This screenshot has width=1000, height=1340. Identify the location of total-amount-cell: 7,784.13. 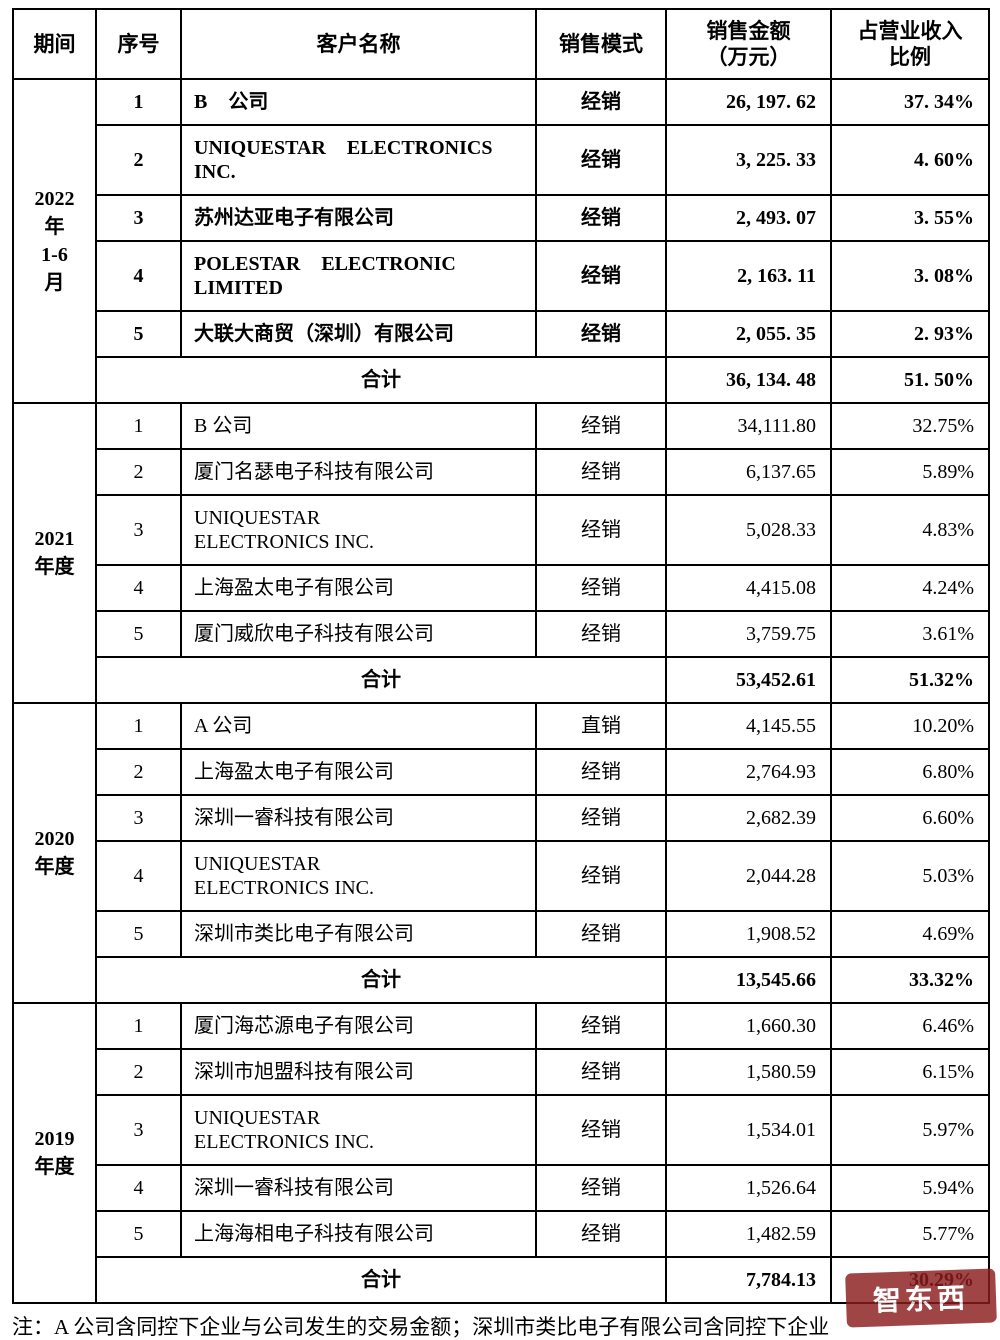
(748, 1280).